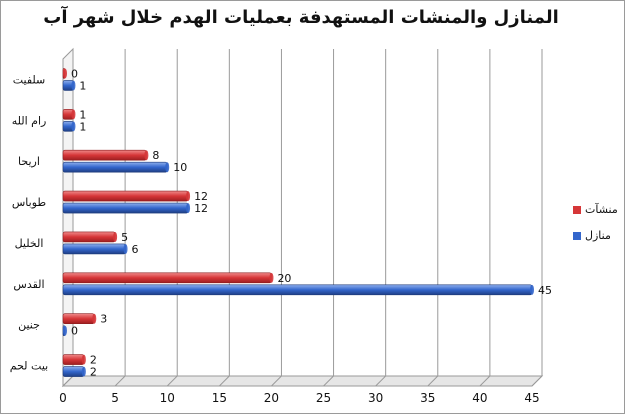 The height and width of the screenshot is (414, 625). Describe the element at coordinates (135, 249) in the screenshot. I see `data-label: 6` at that location.